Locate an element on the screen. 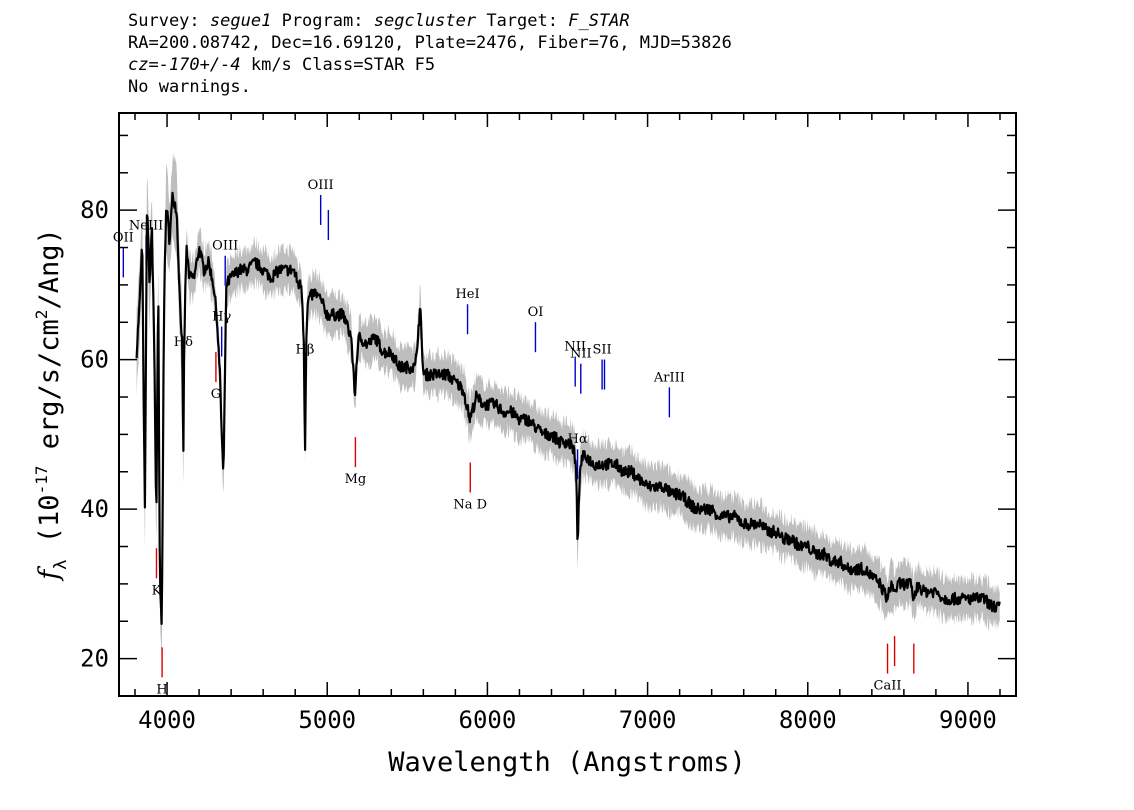  absorption-line-label: CaII is located at coordinates (888, 686).